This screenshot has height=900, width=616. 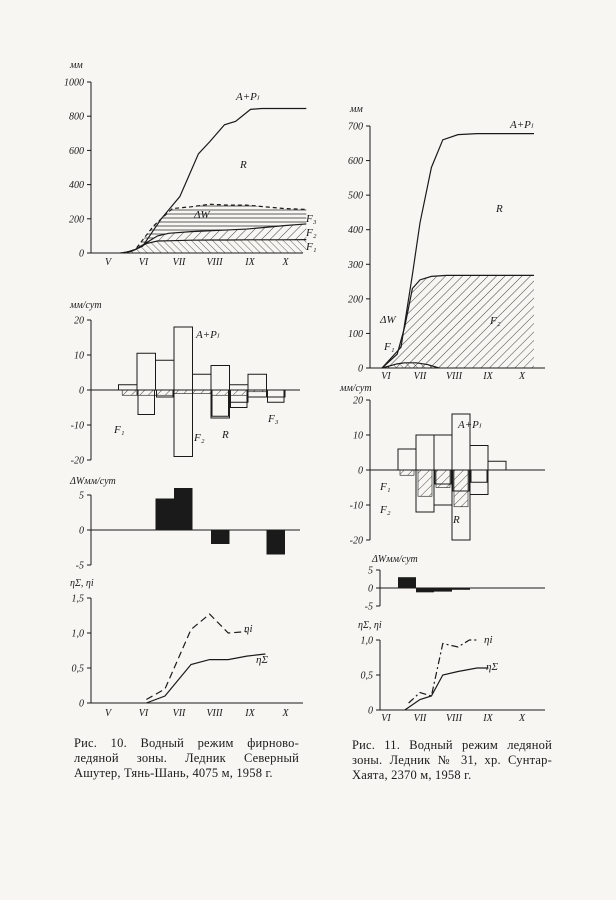 I want to click on f11-rate-y-tick-label: -10, so click(x=356, y=506).